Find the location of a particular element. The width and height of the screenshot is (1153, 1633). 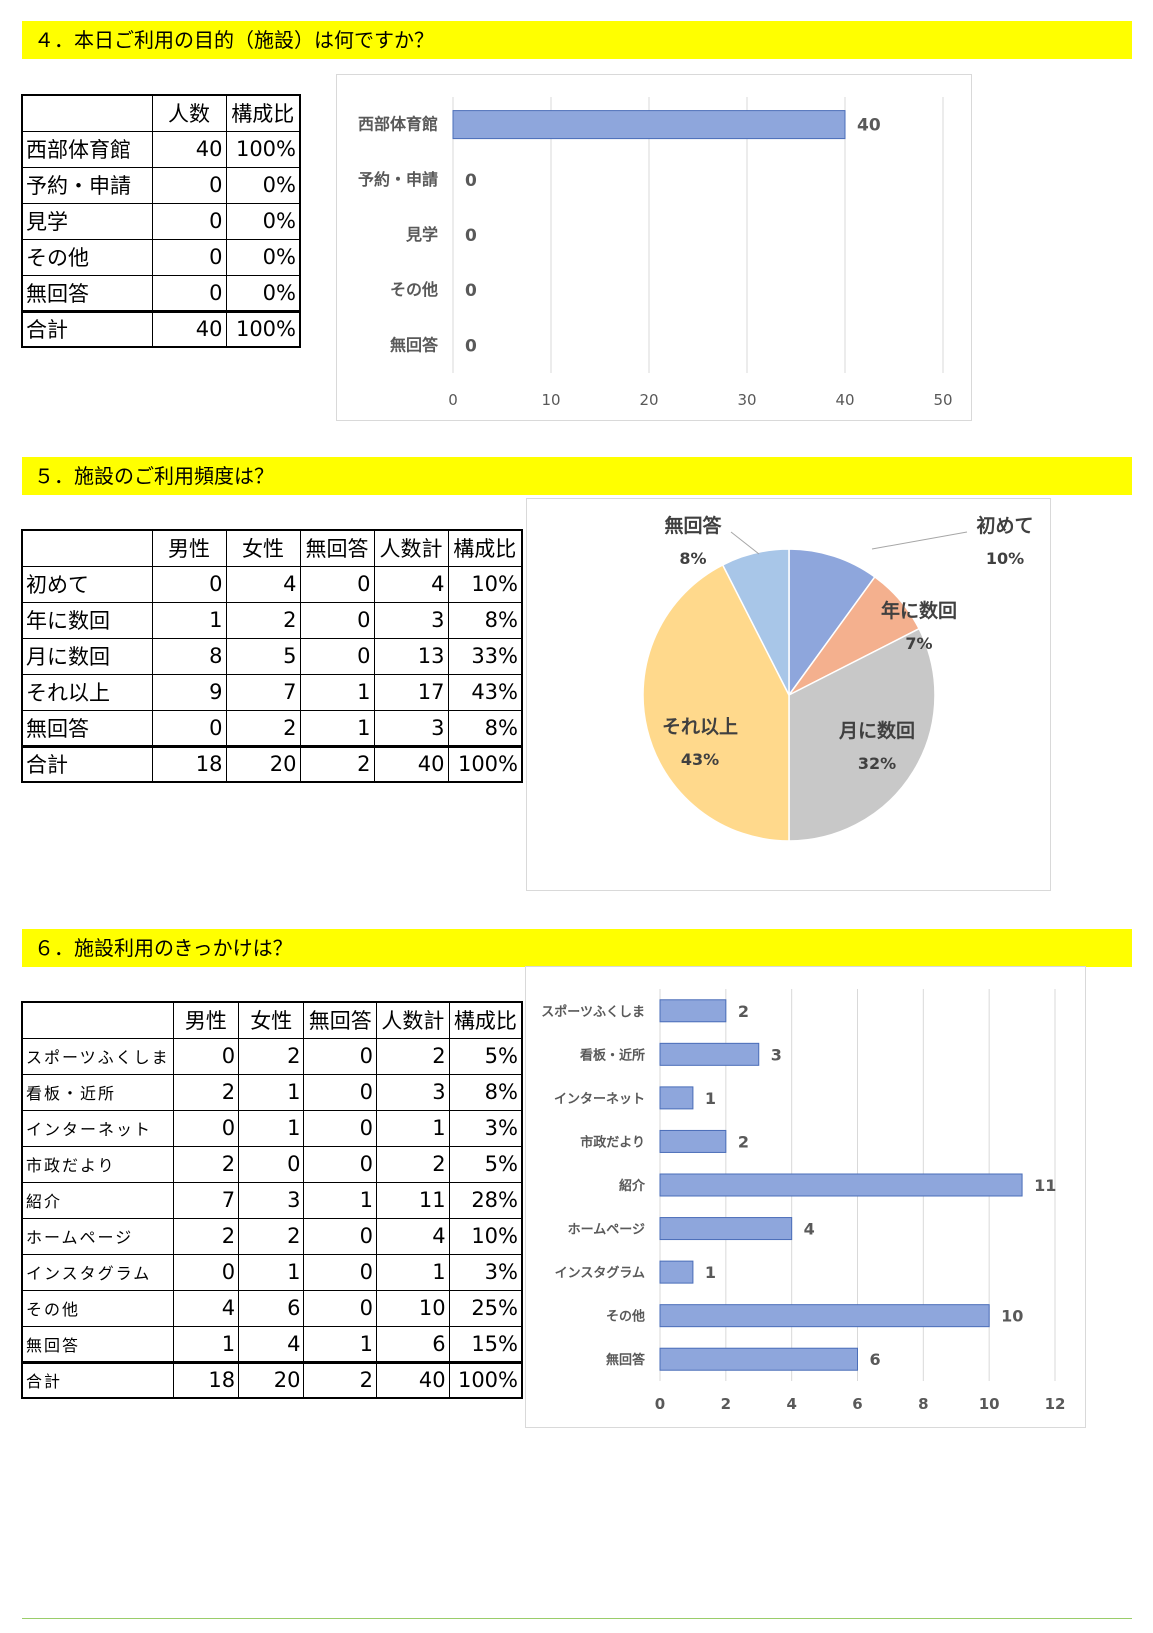

row-label: 紹介 is located at coordinates (97, 1200).